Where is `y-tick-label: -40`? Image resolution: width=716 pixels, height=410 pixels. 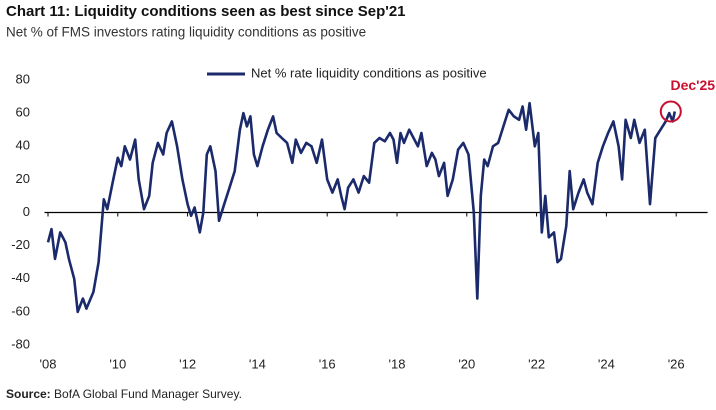
y-tick-label: -40 is located at coordinates (20, 277).